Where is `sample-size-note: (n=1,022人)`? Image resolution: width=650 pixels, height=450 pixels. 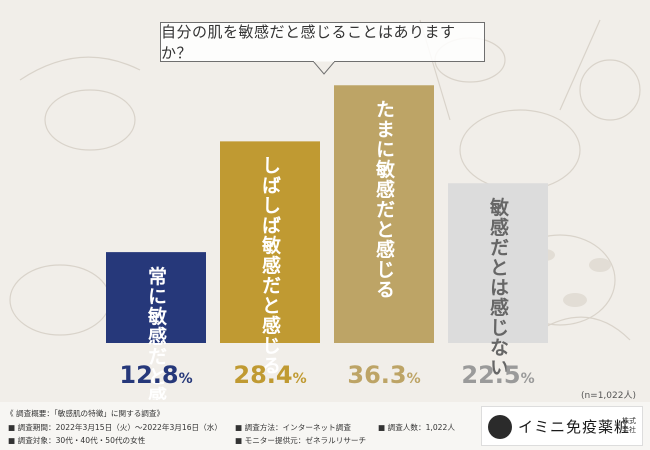 sample-size-note: (n=1,022人) is located at coordinates (608, 396).